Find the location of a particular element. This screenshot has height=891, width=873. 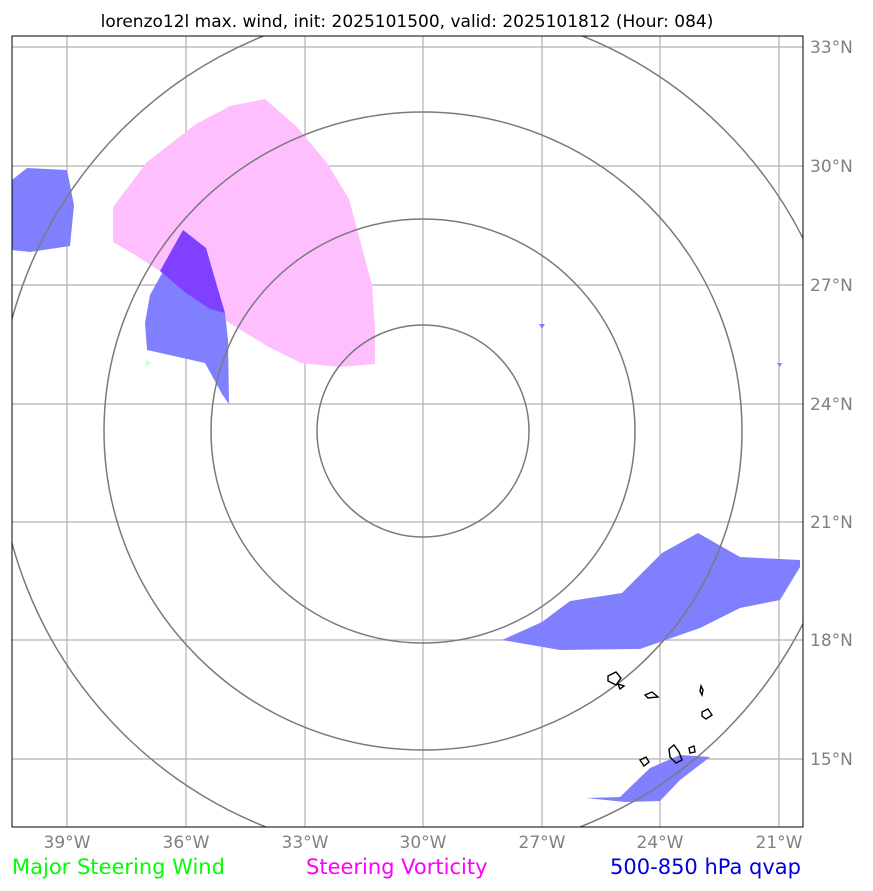

tick-label-30n: 30°N is located at coordinates (831, 167).